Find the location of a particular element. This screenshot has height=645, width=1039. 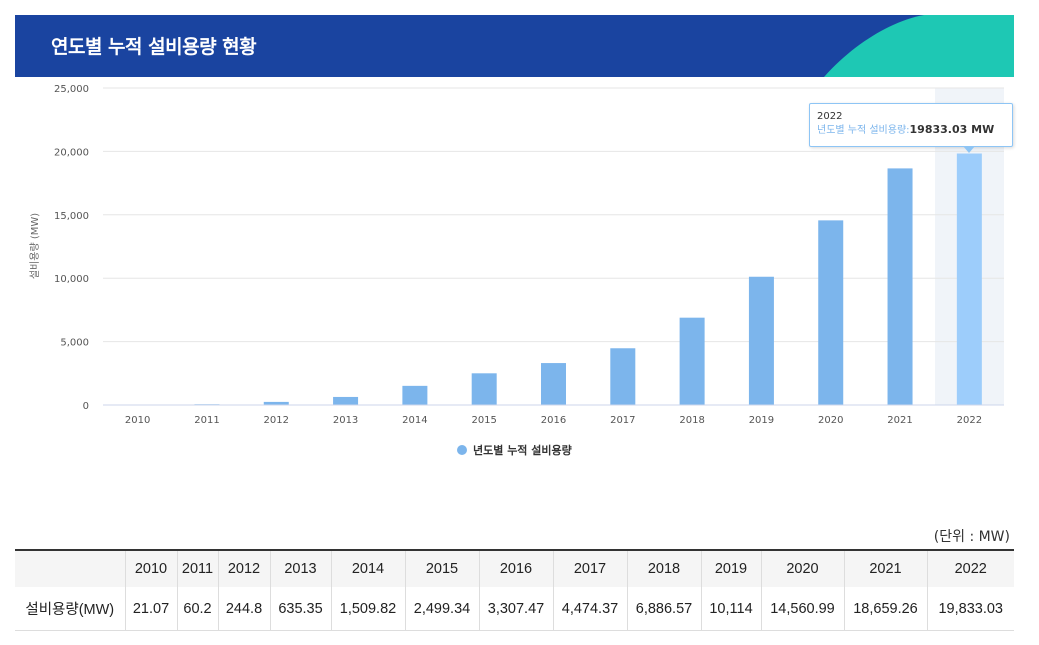

tooltip-year: 2022 is located at coordinates (830, 116).